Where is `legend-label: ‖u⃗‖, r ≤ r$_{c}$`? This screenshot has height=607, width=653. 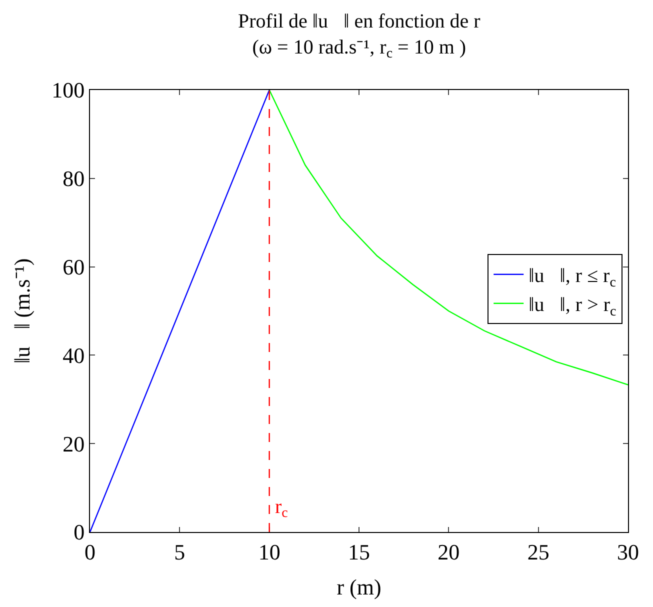 legend-label: ‖u⃗‖, r ≤ r$_{c}$ is located at coordinates (572, 277).